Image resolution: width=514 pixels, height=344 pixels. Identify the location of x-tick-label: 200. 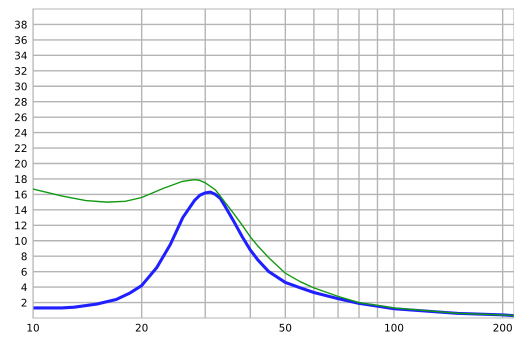
(502, 328).